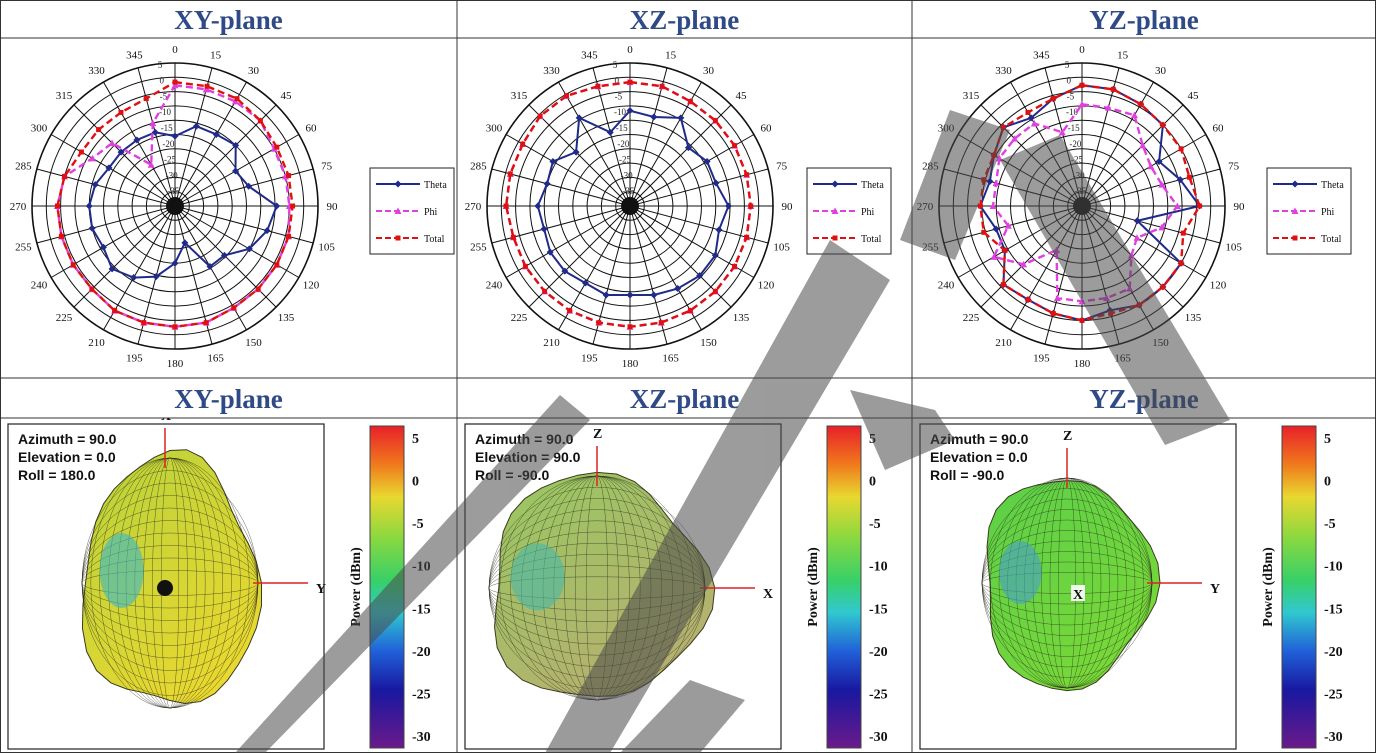 Image resolution: width=1376 pixels, height=753 pixels. I want to click on colorbar-tick-label: 0, so click(415, 482).